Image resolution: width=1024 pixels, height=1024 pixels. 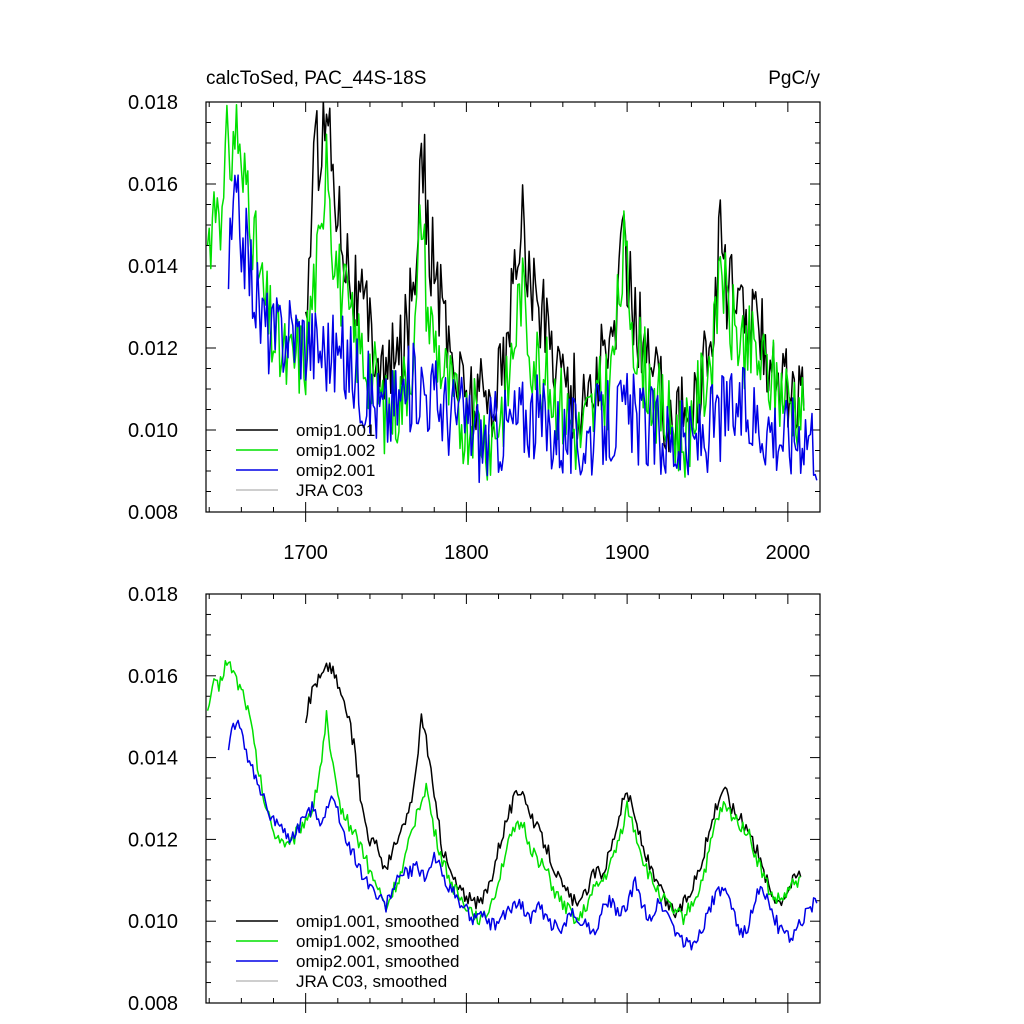 What do you see at coordinates (378, 941) in the screenshot?
I see `bottom-legend-label: omip1.002, smoothed` at bounding box center [378, 941].